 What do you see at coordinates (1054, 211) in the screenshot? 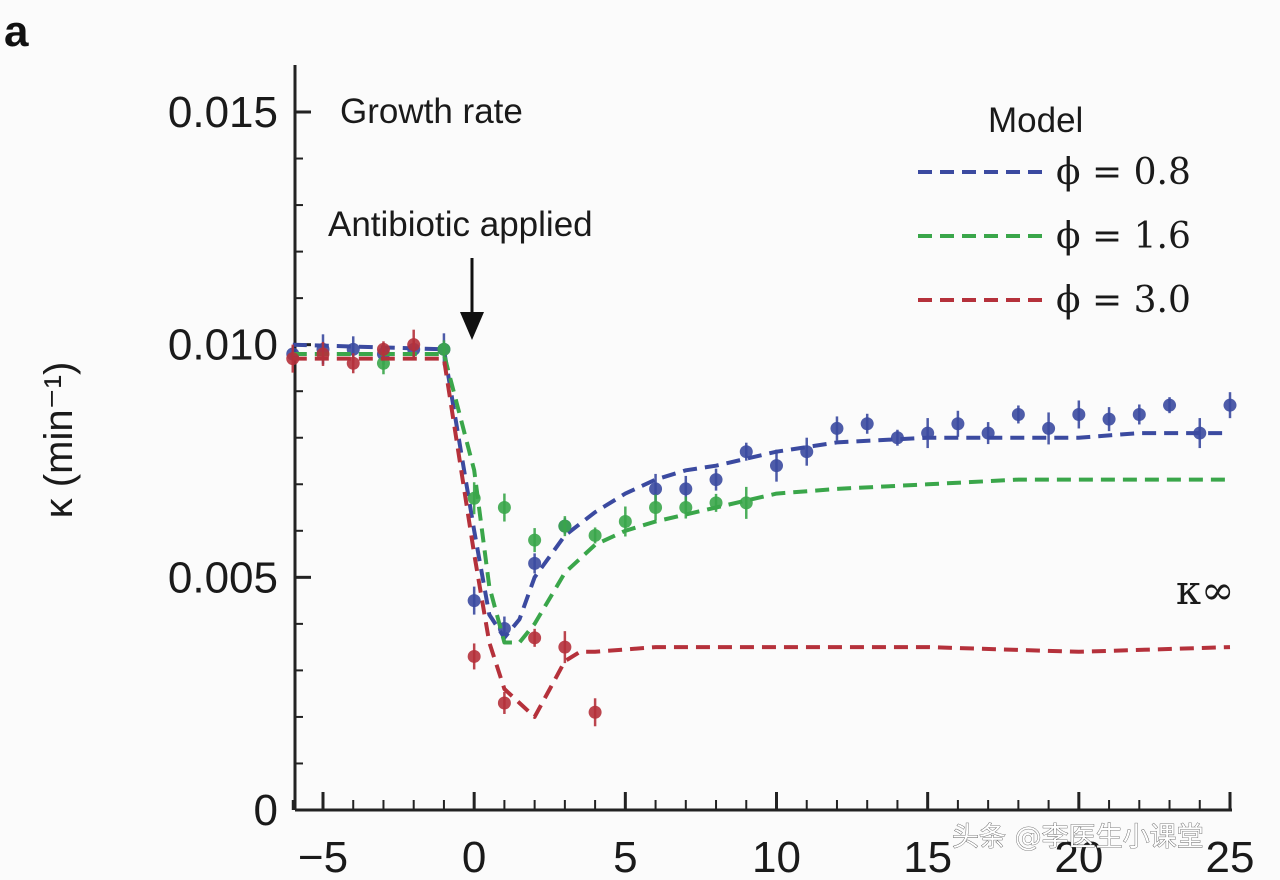
I see `legend: Model ϕ = 0.8 ϕ = 1.6 ϕ = 3.0` at bounding box center [1054, 211].